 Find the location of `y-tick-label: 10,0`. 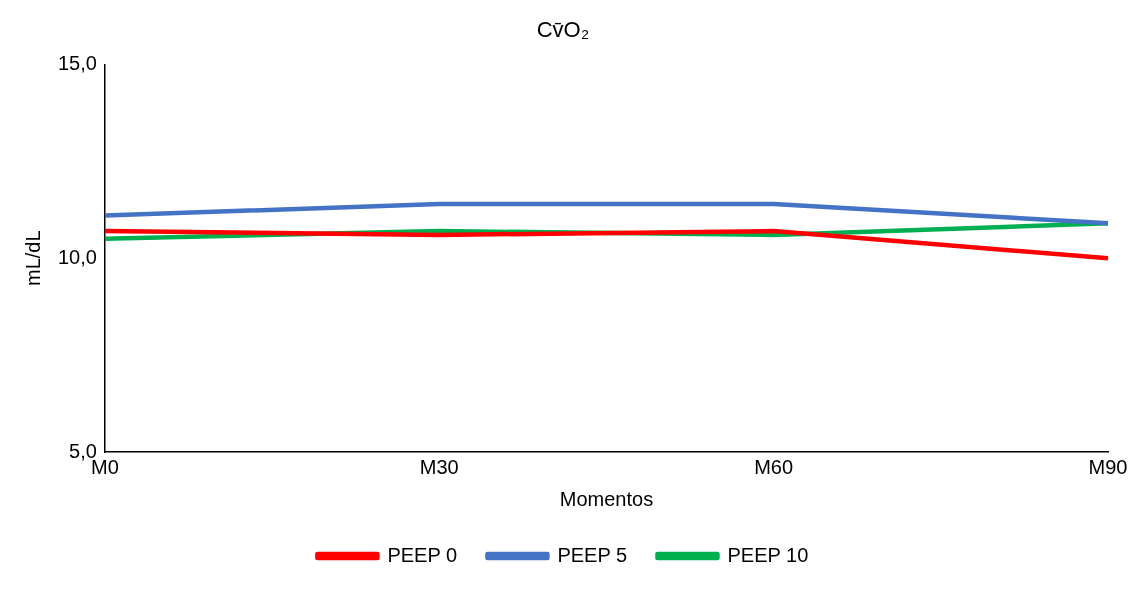

y-tick-label: 10,0 is located at coordinates (77, 256).